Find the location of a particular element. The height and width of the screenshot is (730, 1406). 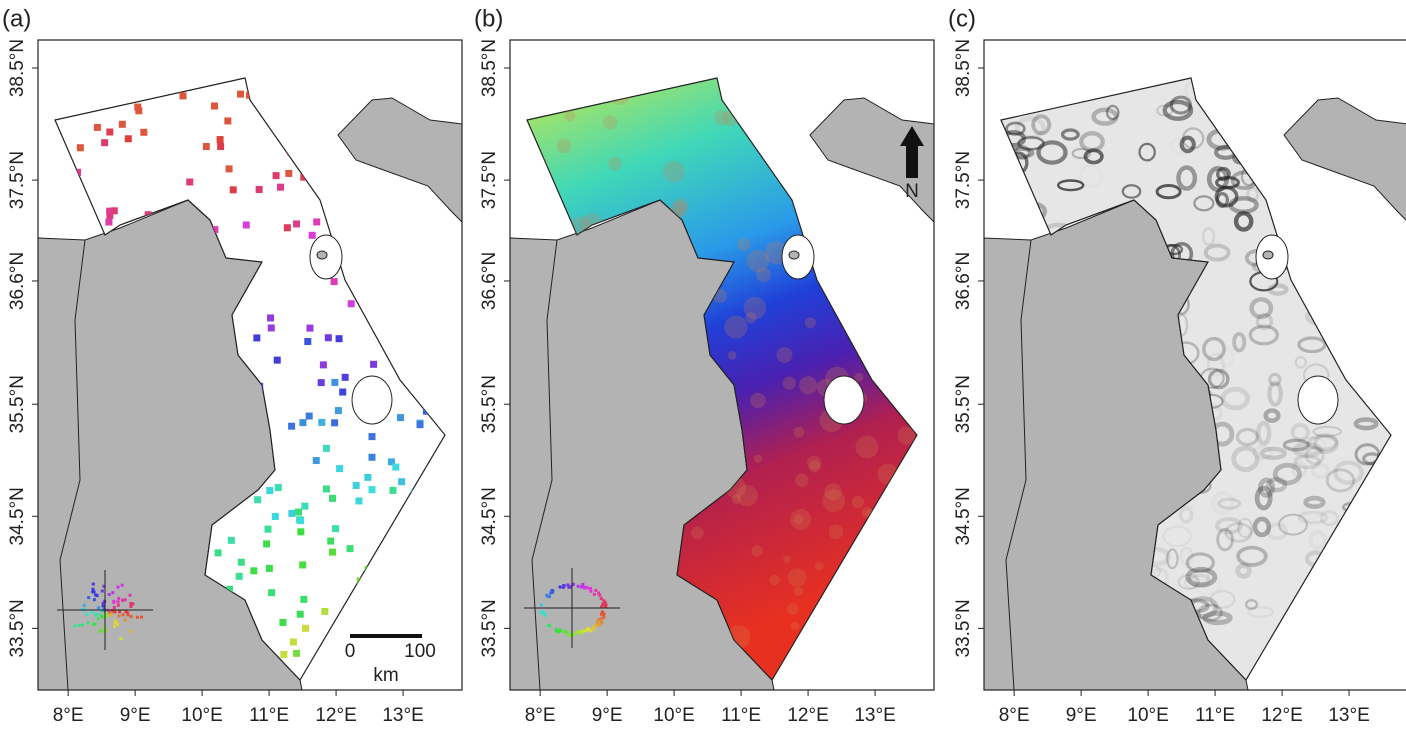

y-tick-label: 33.5°N is located at coordinates (489, 628).